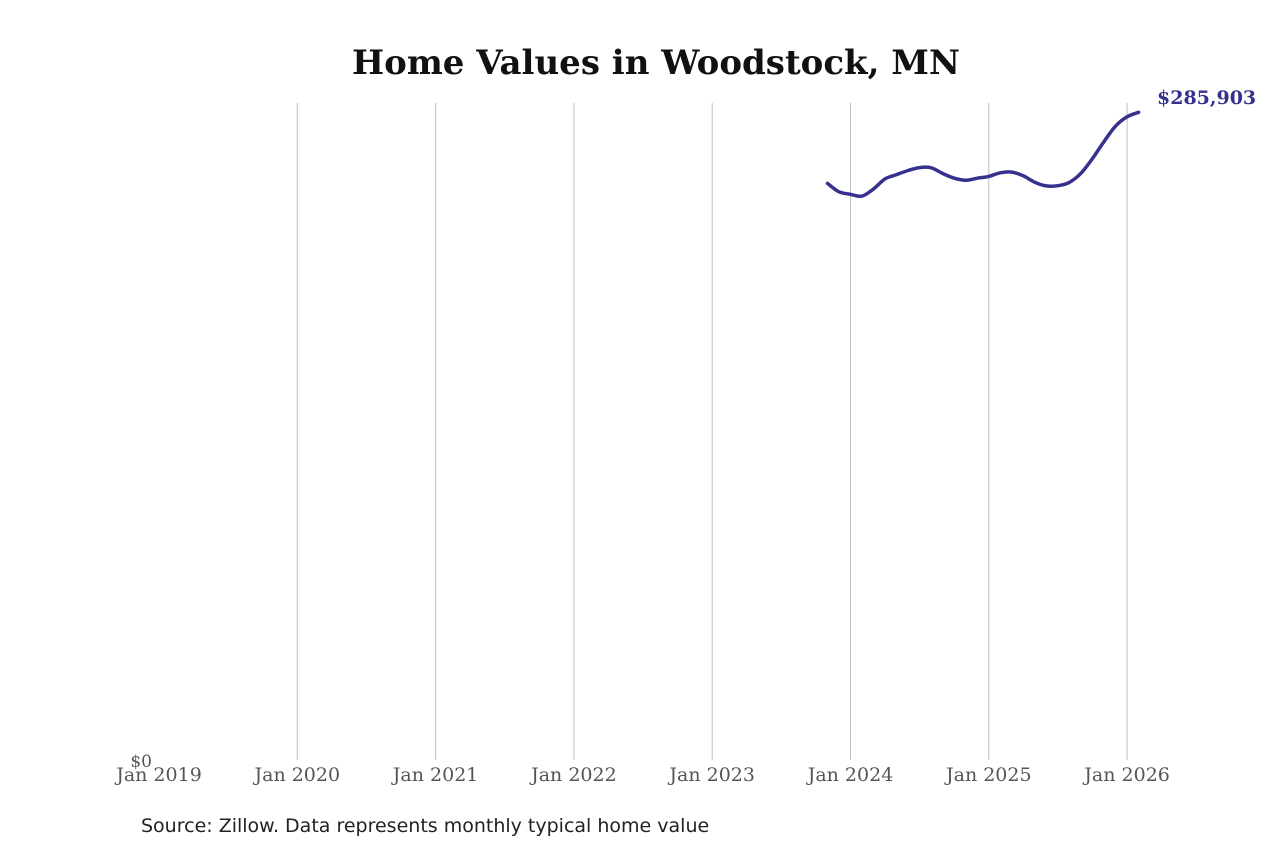 This screenshot has width=1280, height=853. I want to click on x-tick-label-2: Jan 2021, so click(435, 775).